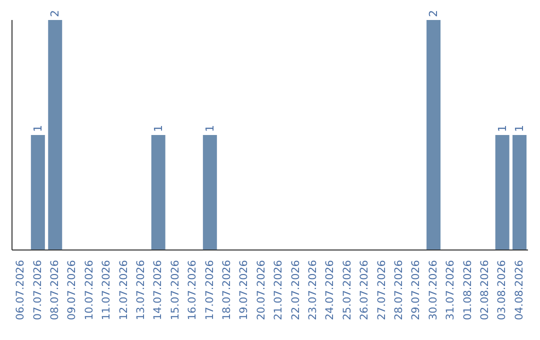 The height and width of the screenshot is (340, 540). Describe the element at coordinates (502, 290) in the screenshot. I see `x-tick-label: 03.08.2026` at that location.